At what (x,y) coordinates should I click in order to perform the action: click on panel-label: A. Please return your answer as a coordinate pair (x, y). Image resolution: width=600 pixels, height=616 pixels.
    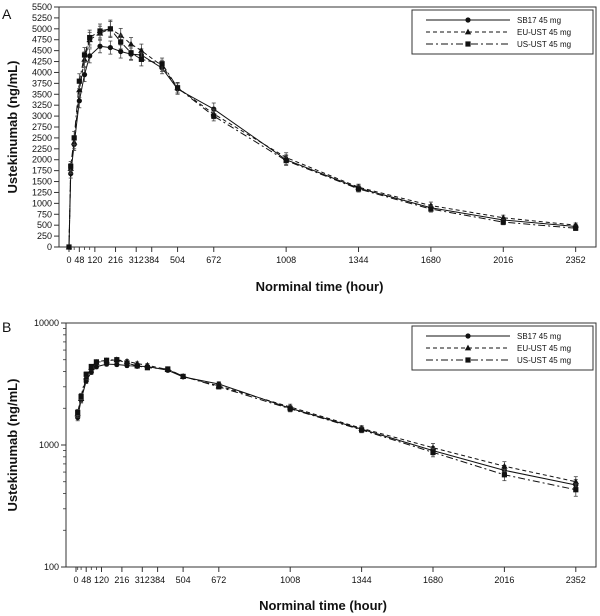
    Looking at the image, I should click on (7, 14).